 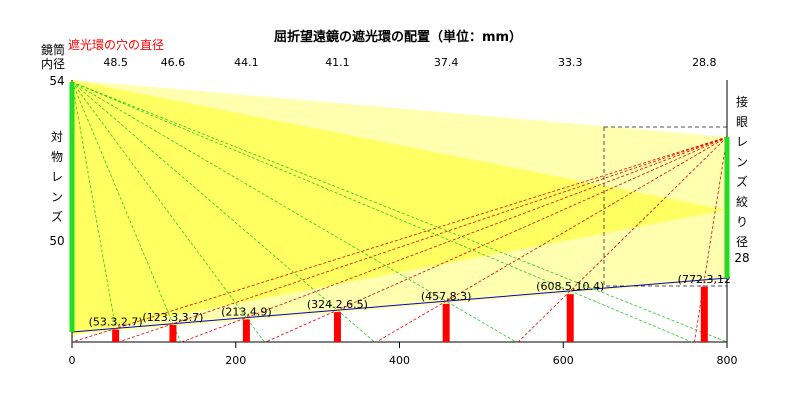 What do you see at coordinates (398, 37) in the screenshot?
I see `diagram-title: 屈折望遠鏡の遮光環の配置（単位：mm）` at bounding box center [398, 37].